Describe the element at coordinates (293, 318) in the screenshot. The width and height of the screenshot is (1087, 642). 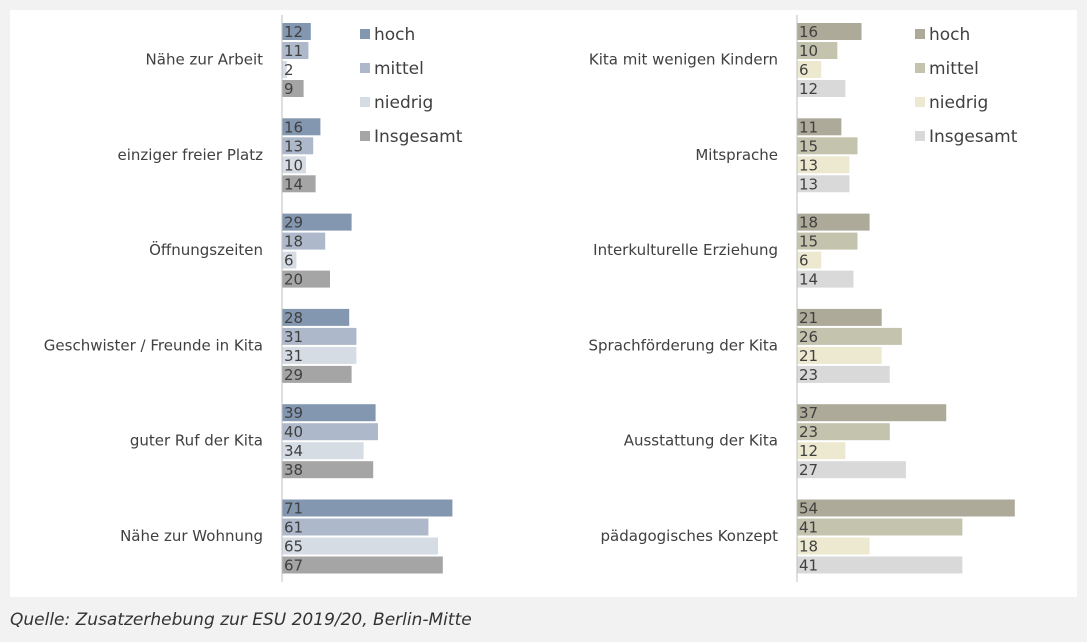
I see `data-label: 28` at that location.